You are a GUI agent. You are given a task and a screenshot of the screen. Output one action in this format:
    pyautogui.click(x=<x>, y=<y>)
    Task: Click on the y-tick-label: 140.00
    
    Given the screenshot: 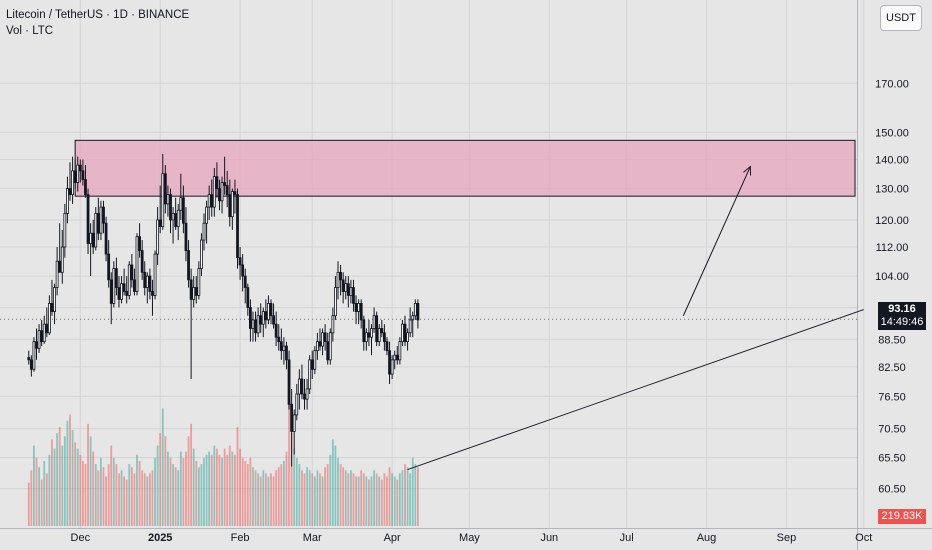 What is the action you would take?
    pyautogui.click(x=892, y=160)
    